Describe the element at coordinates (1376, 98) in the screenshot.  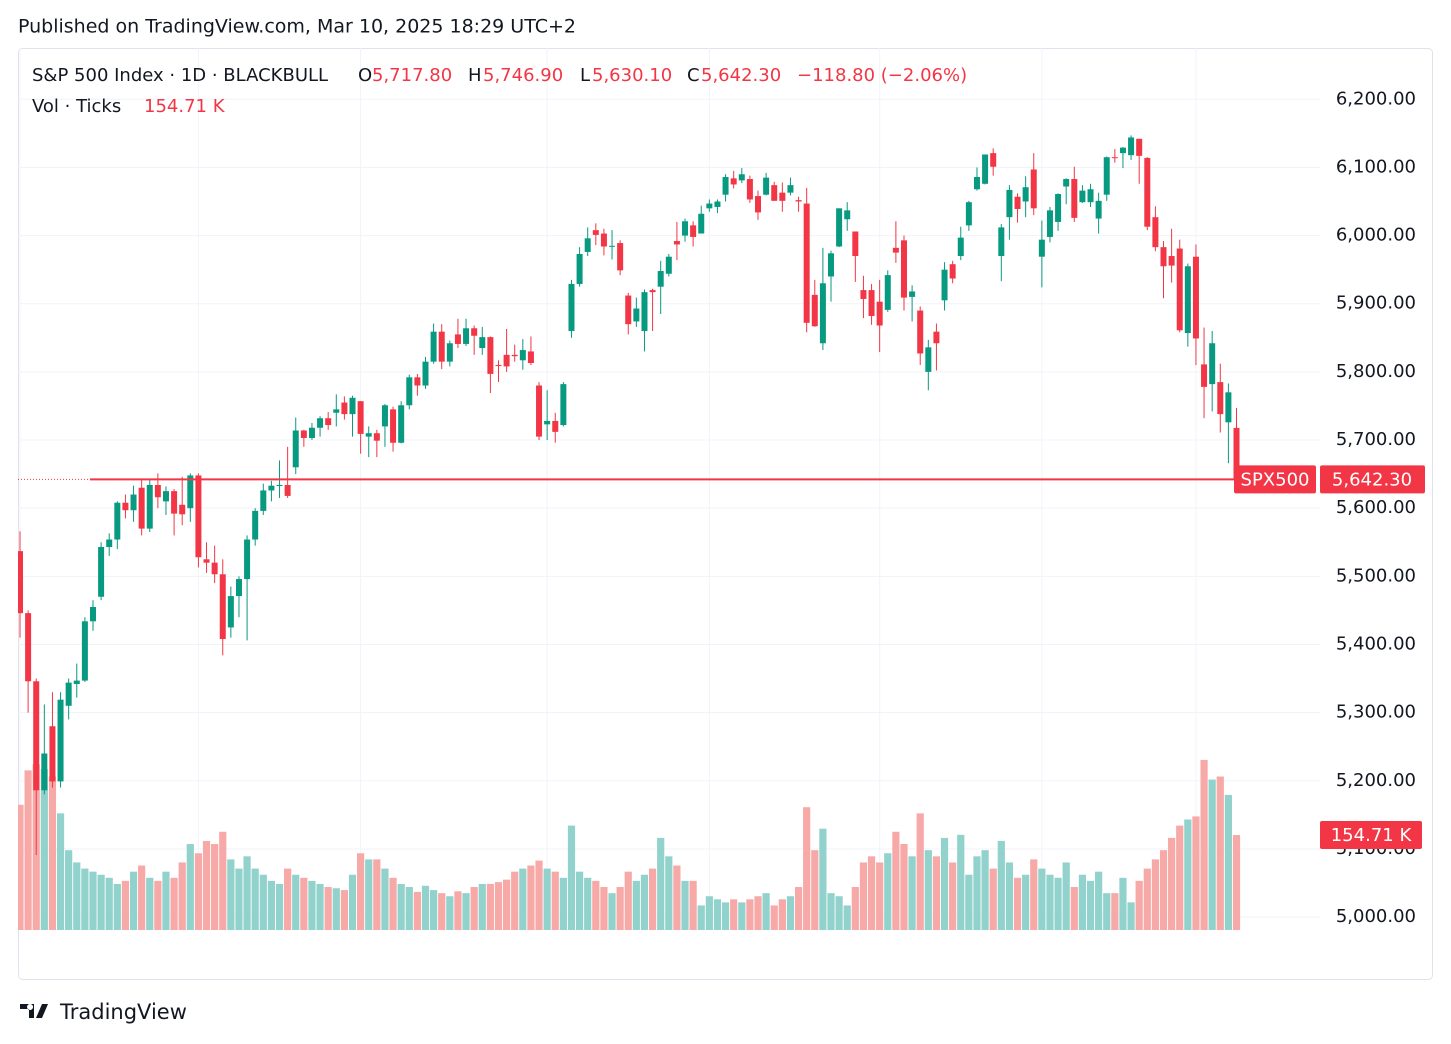
I see `y-tick-label: 6,200.00` at that location.